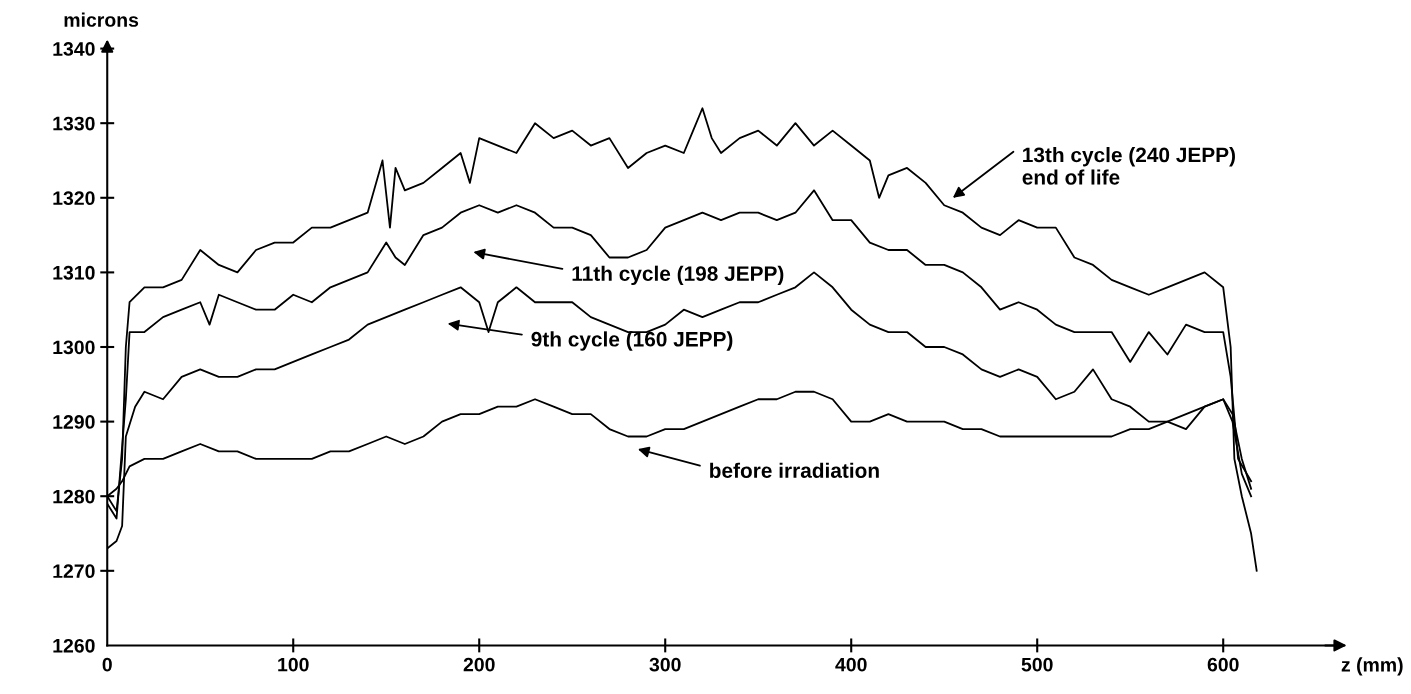 The width and height of the screenshot is (1411, 694). I want to click on y-tick-label: 1290, so click(74, 422).